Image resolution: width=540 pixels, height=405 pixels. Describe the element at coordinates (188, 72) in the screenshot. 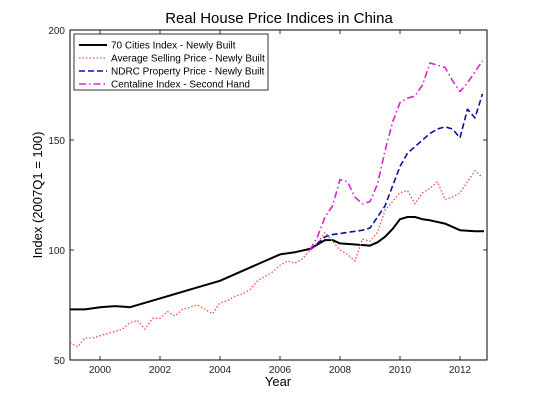

I see `legend-label-3: NDRC Property Price - Newly Built` at that location.